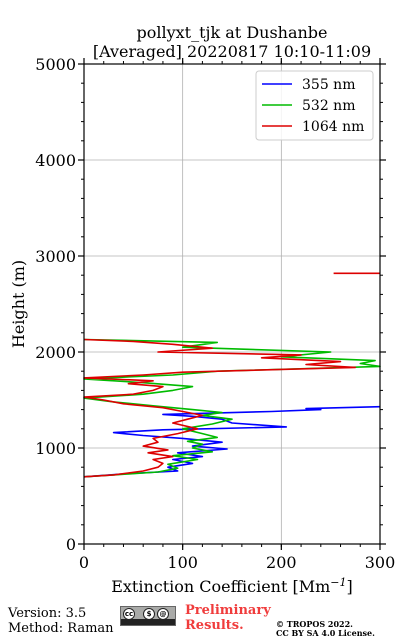  What do you see at coordinates (18, 304) in the screenshot?
I see `y-axis-label: Height (m)` at bounding box center [18, 304].